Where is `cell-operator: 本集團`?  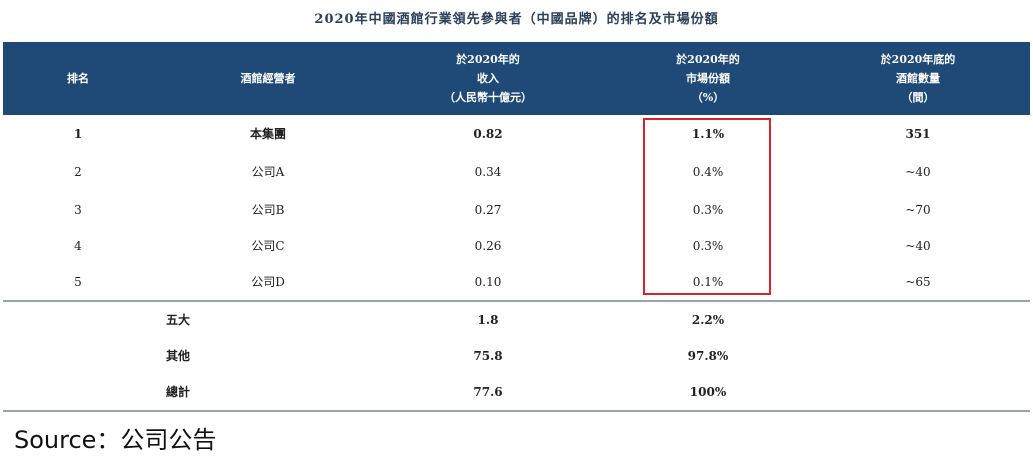 cell-operator: 本集團 is located at coordinates (267, 134).